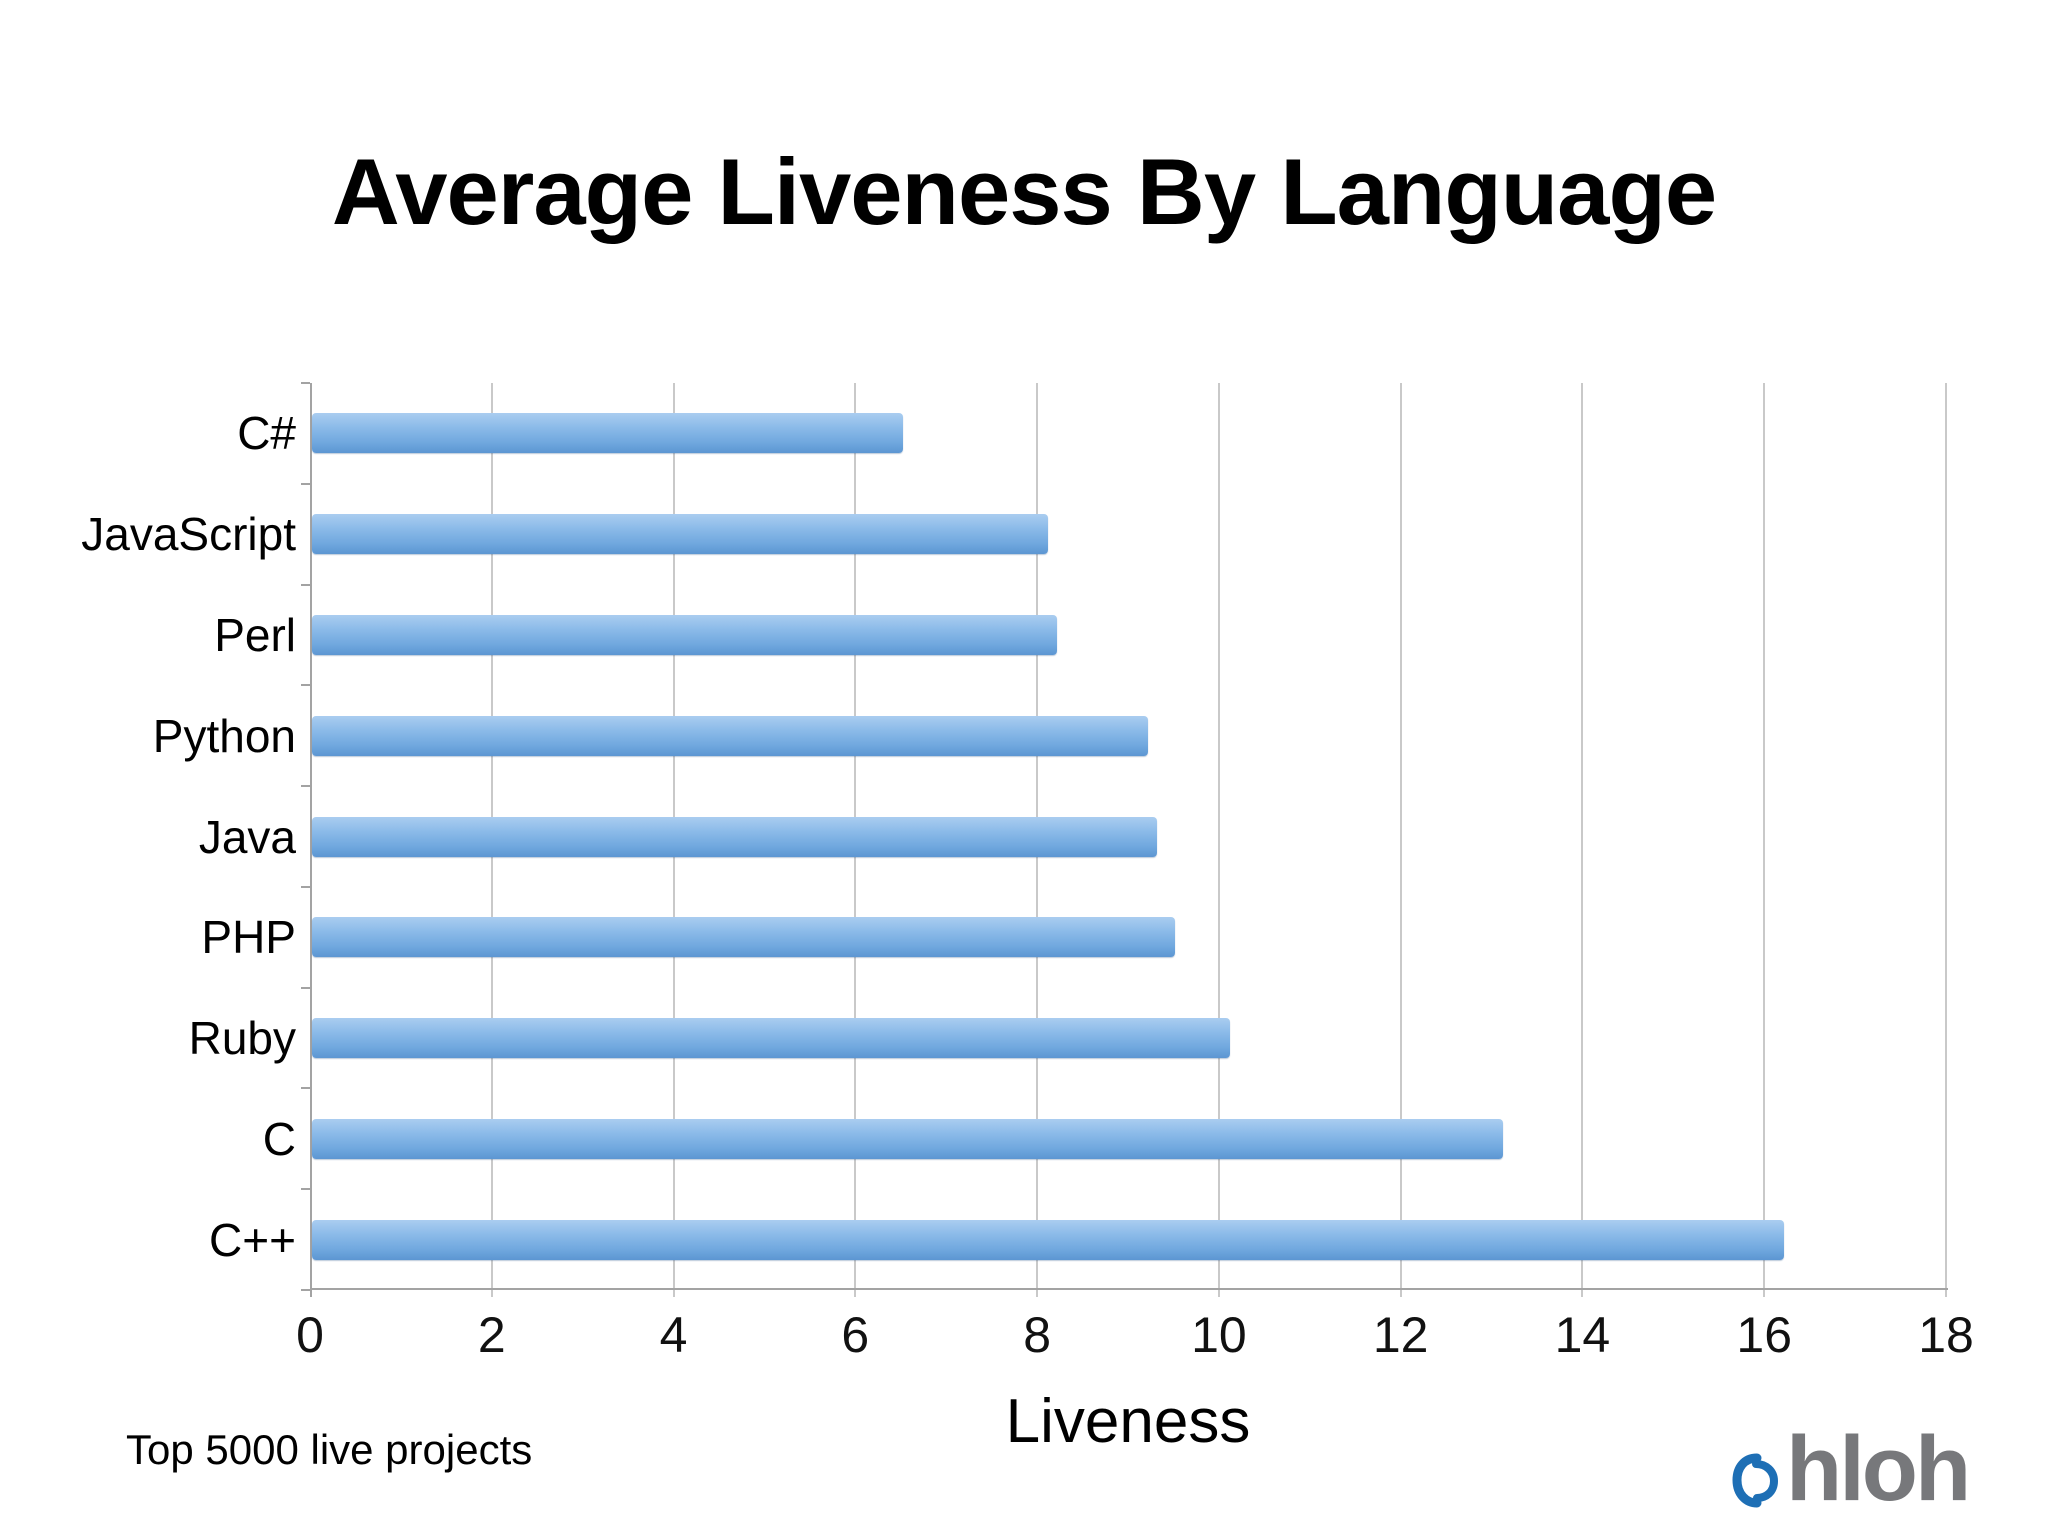  I want to click on category-label: JavaScript, so click(188, 534).